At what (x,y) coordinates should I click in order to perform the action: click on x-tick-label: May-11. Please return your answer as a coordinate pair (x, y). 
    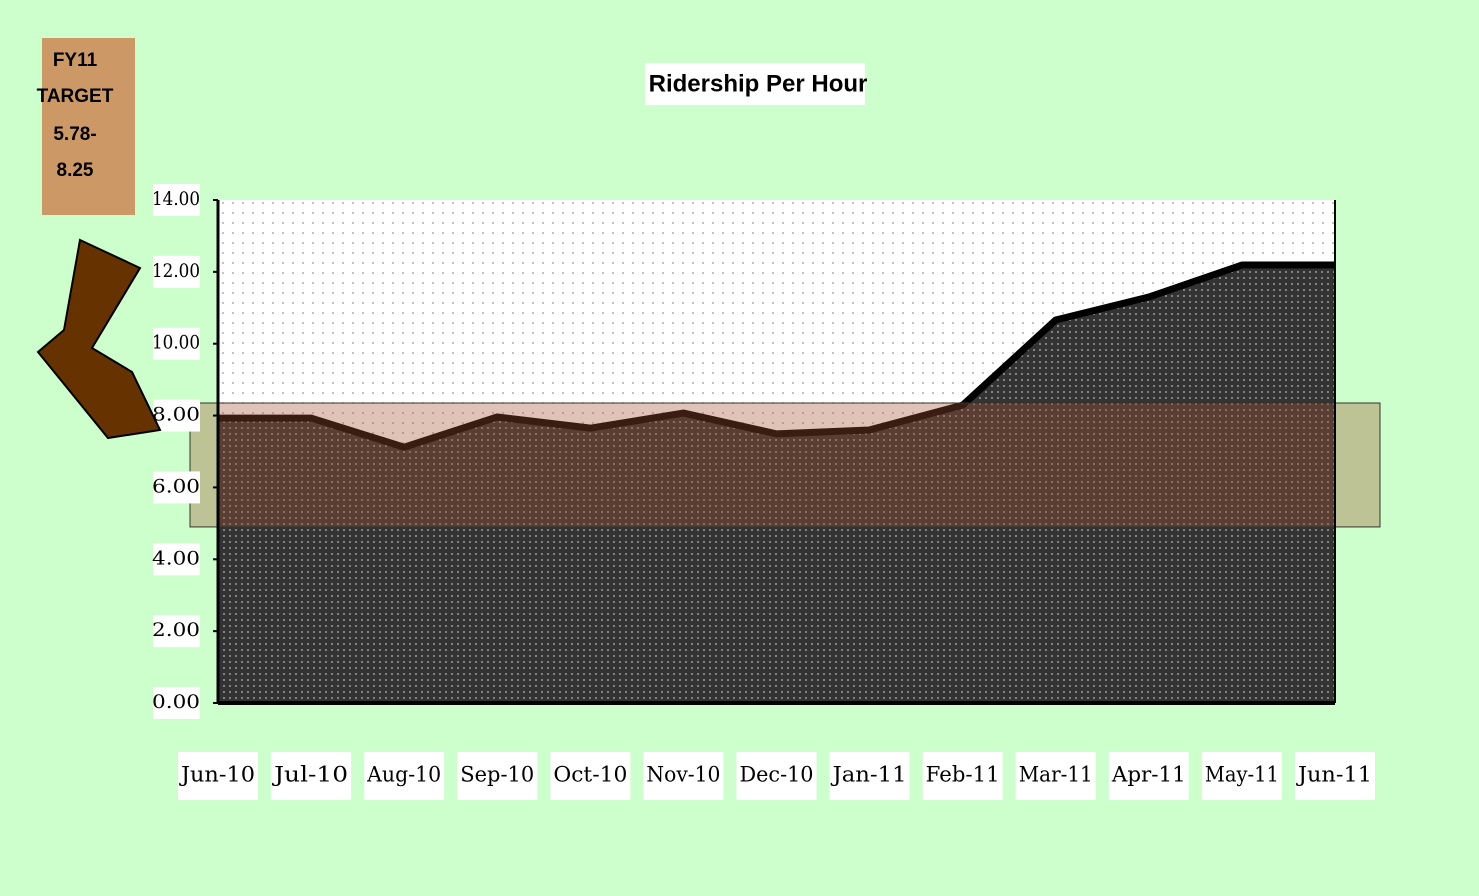
    Looking at the image, I should click on (1242, 775).